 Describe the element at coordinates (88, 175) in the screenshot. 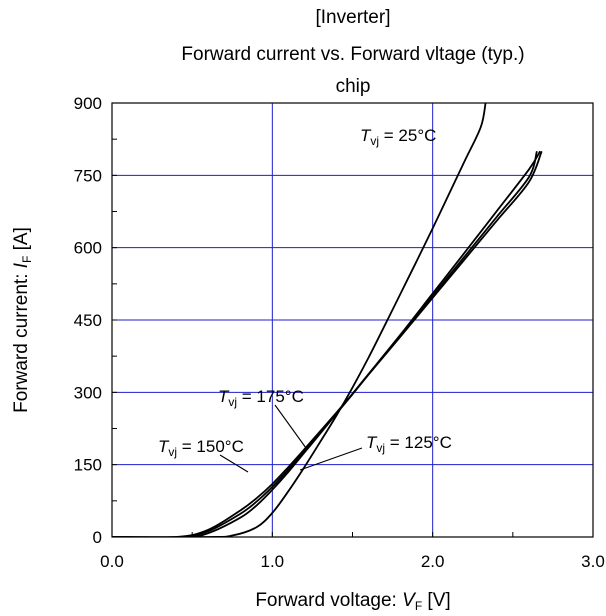

I see `y-tick-label: 750` at that location.